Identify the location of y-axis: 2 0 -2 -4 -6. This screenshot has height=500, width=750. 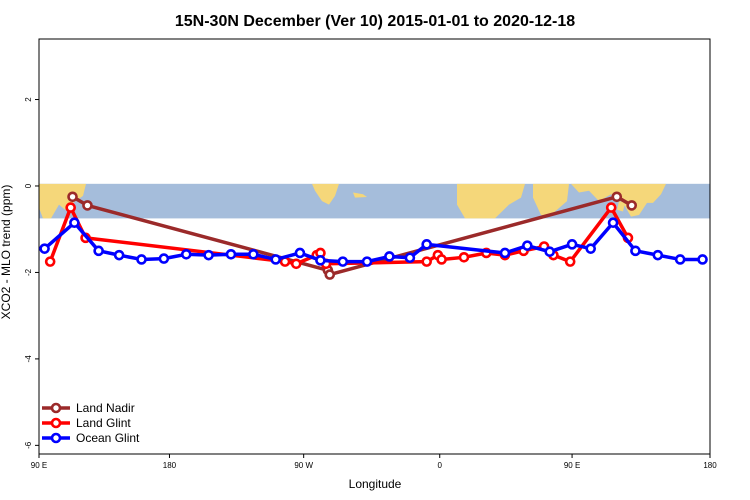
(31, 273).